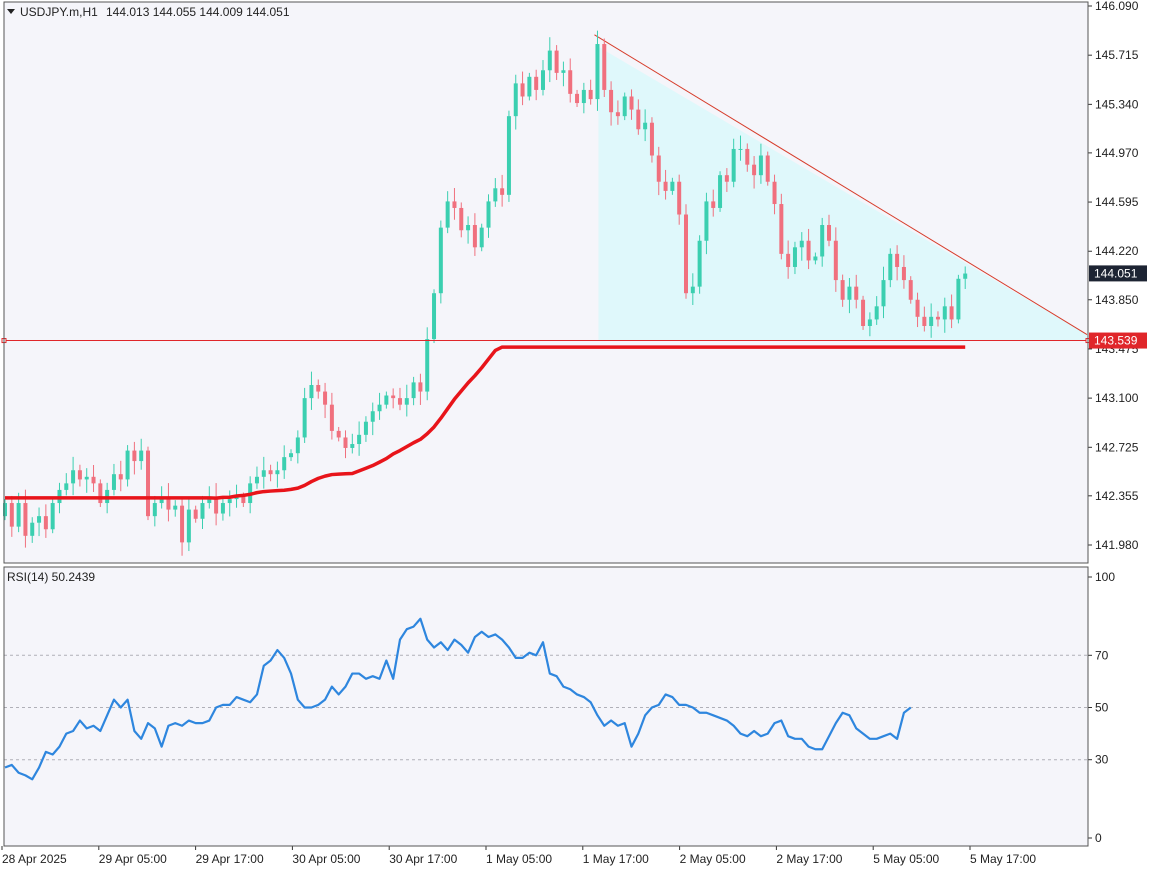 Image resolution: width=1152 pixels, height=875 pixels. I want to click on rsi-label: RSI(14) 50.2439, so click(51, 577).